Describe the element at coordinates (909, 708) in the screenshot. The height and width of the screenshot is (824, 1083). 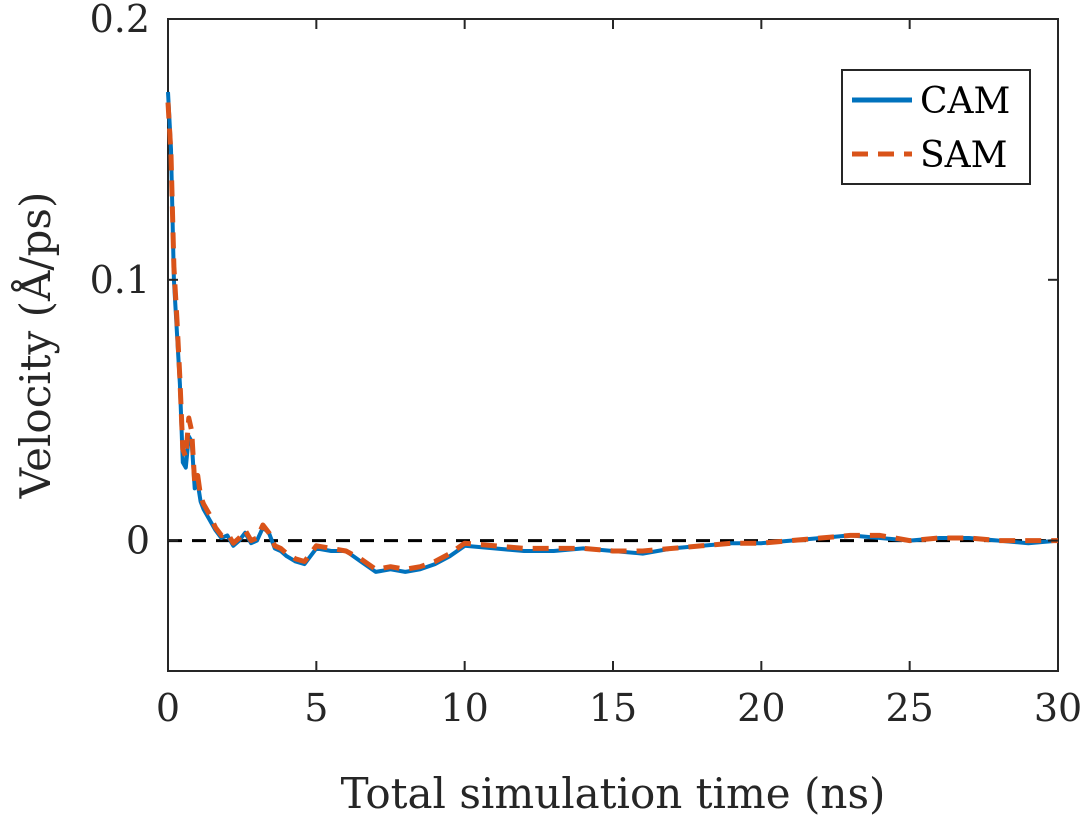
I see `x-tick-label: 25` at that location.